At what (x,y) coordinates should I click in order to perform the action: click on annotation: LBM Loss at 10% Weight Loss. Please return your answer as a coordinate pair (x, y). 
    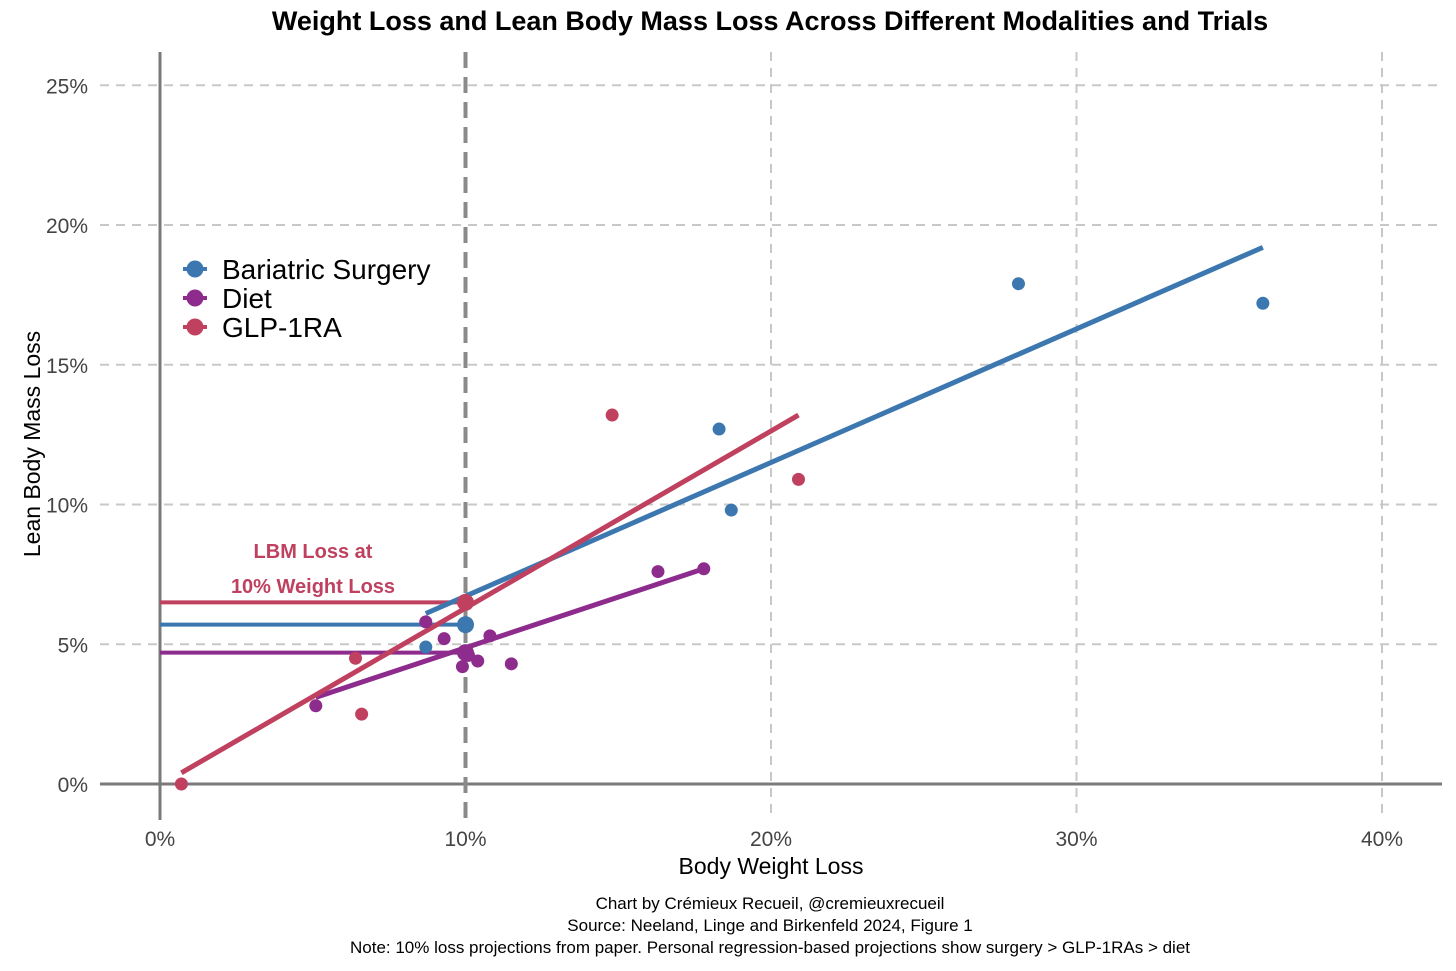
    Looking at the image, I should click on (313, 569).